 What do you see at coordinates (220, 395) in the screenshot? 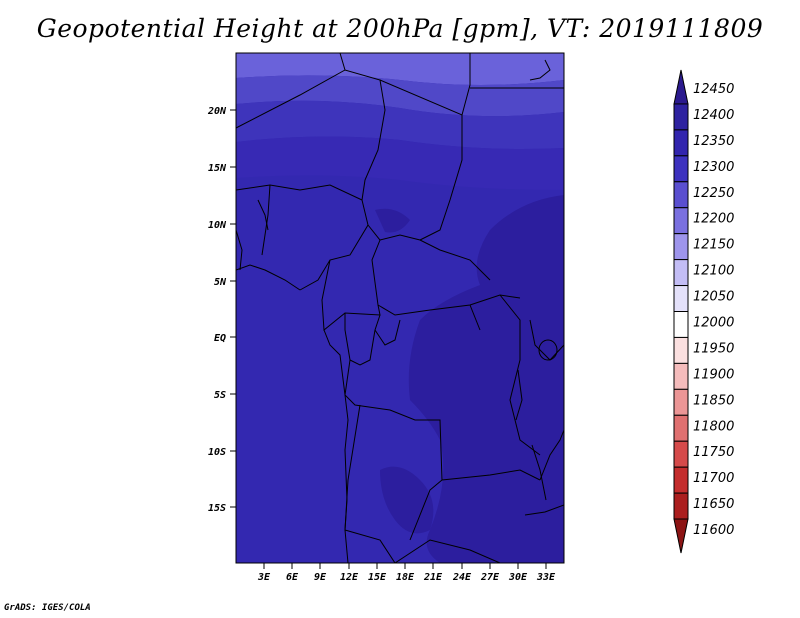
I see `lat-label: 5S` at bounding box center [220, 395].